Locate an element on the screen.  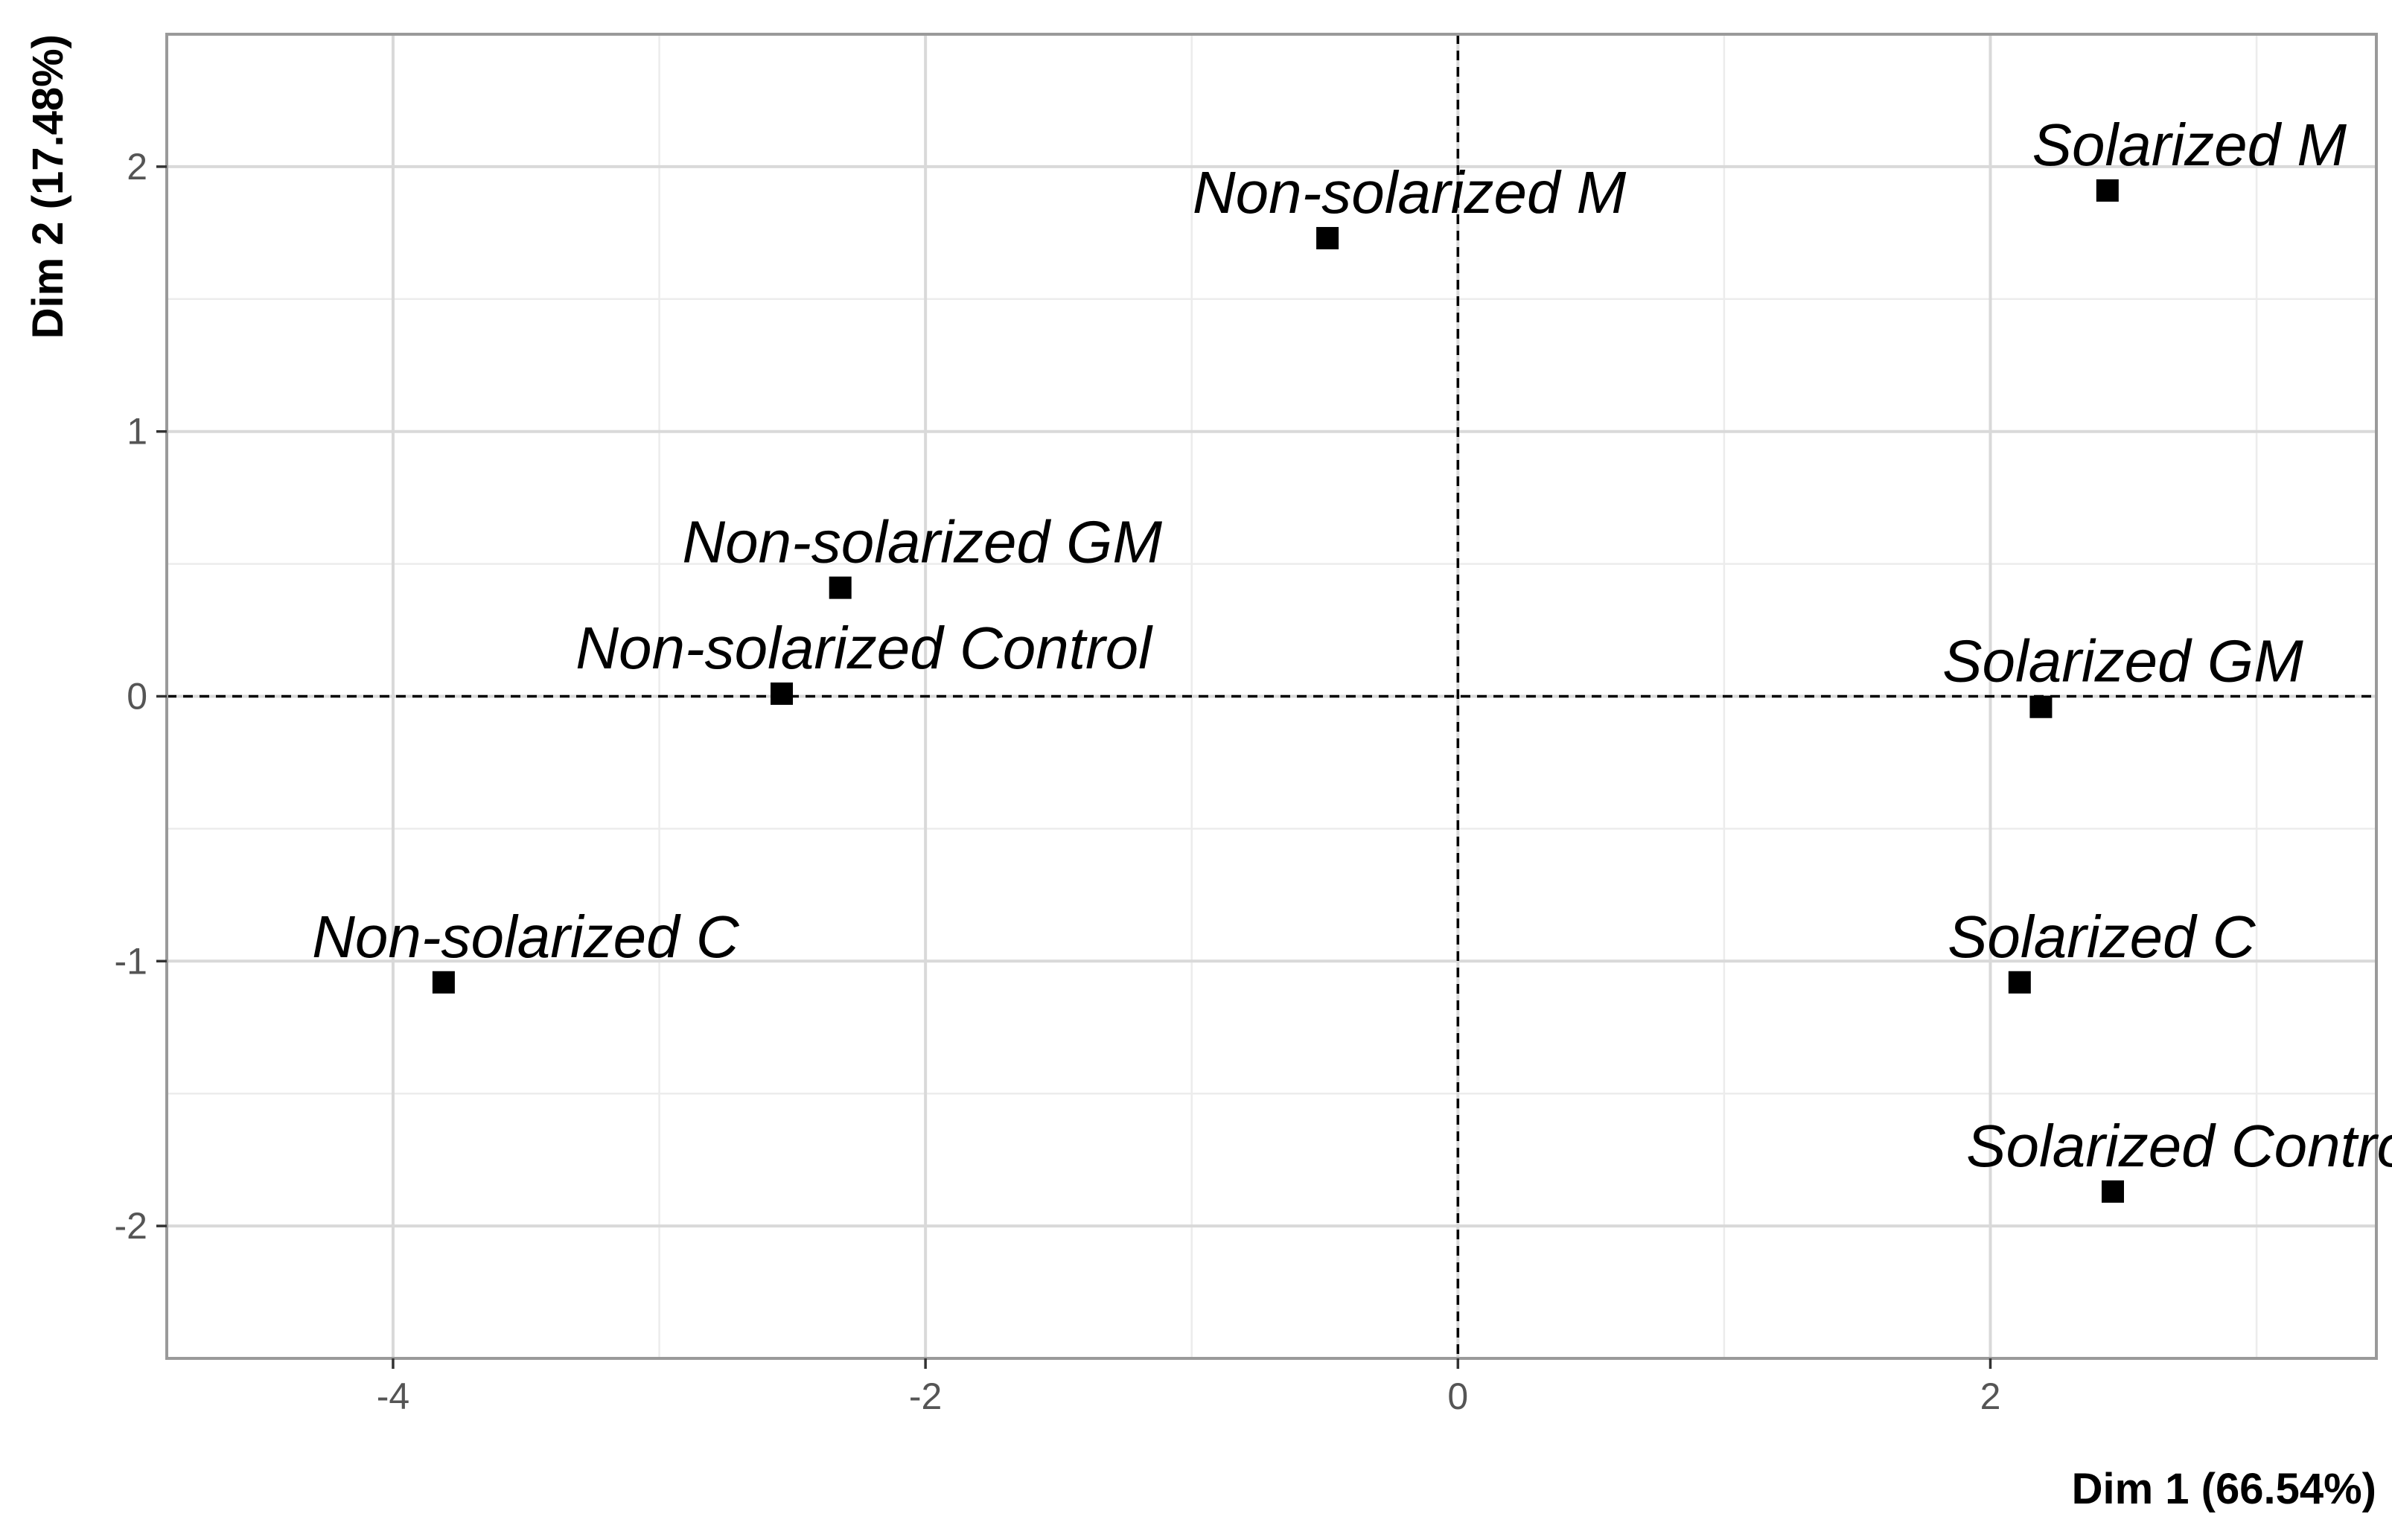
point-label: Non-solarized M is located at coordinates (1410, 192).